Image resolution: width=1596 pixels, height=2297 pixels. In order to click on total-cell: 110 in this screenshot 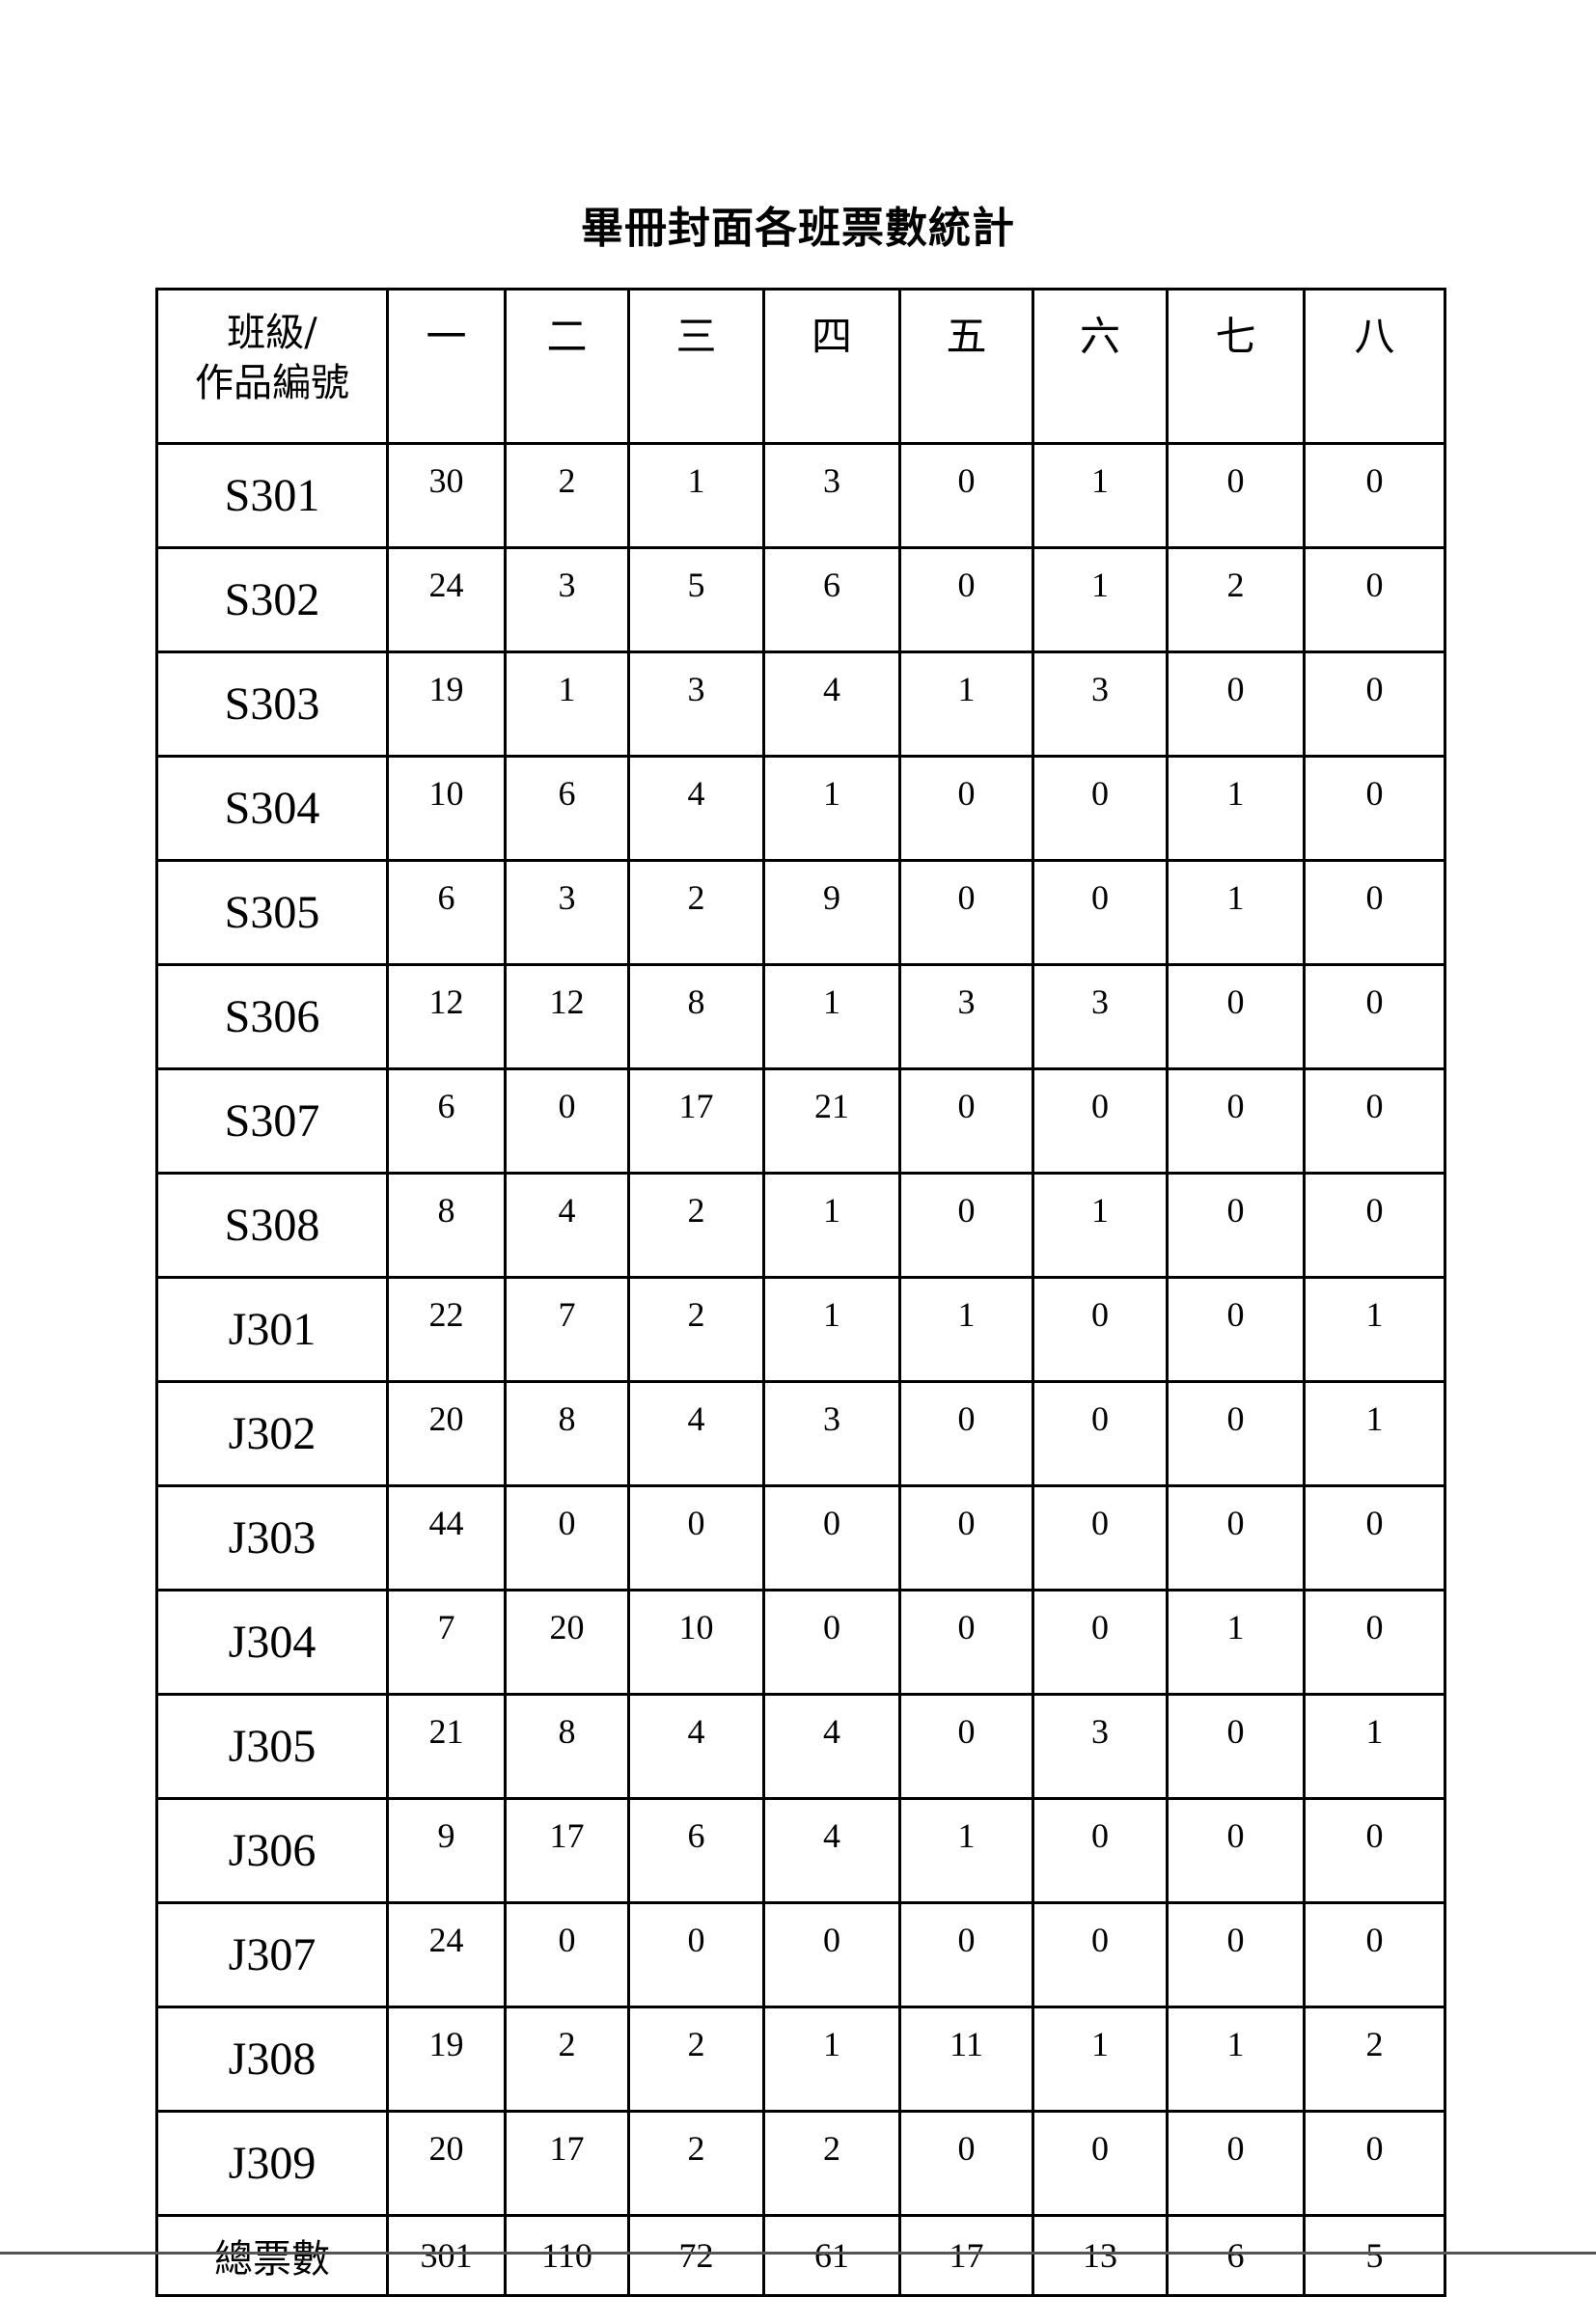, I will do `click(567, 2255)`.